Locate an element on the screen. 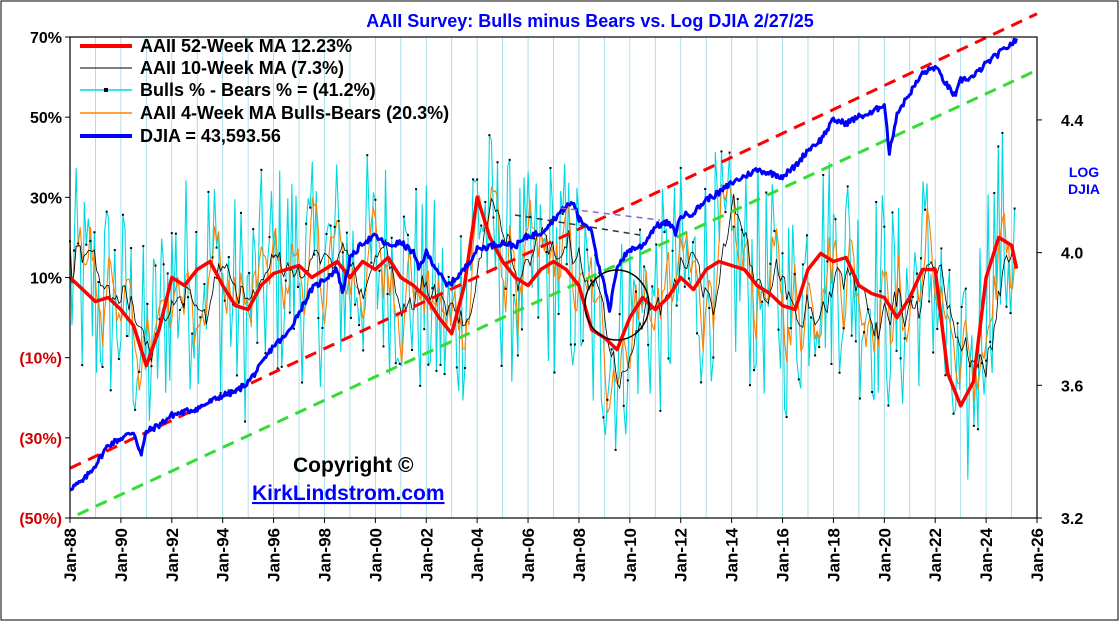 The height and width of the screenshot is (622, 1120). tick-label-x: Jan-88 is located at coordinates (70, 555).